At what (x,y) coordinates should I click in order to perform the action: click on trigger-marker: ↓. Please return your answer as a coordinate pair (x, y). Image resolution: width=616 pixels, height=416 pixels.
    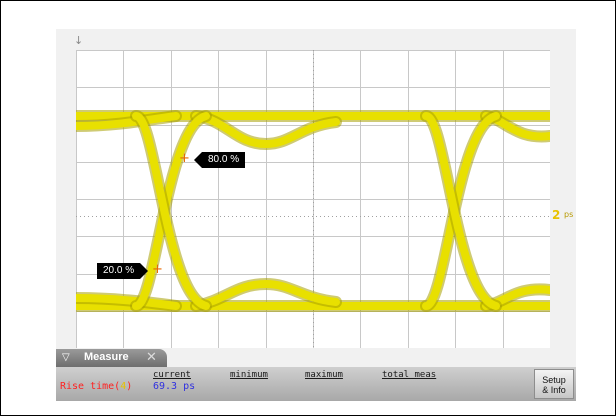
    Looking at the image, I should click on (79, 40).